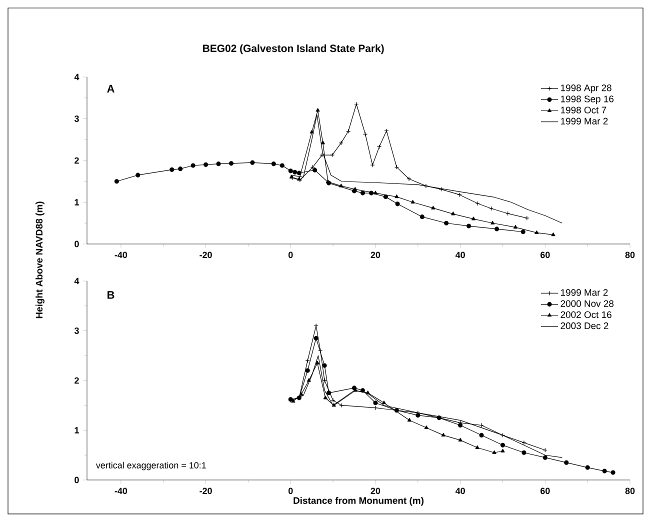 Image resolution: width=651 pixels, height=522 pixels. I want to click on annotation: vertical exaggeration = 10:1, so click(151, 466).